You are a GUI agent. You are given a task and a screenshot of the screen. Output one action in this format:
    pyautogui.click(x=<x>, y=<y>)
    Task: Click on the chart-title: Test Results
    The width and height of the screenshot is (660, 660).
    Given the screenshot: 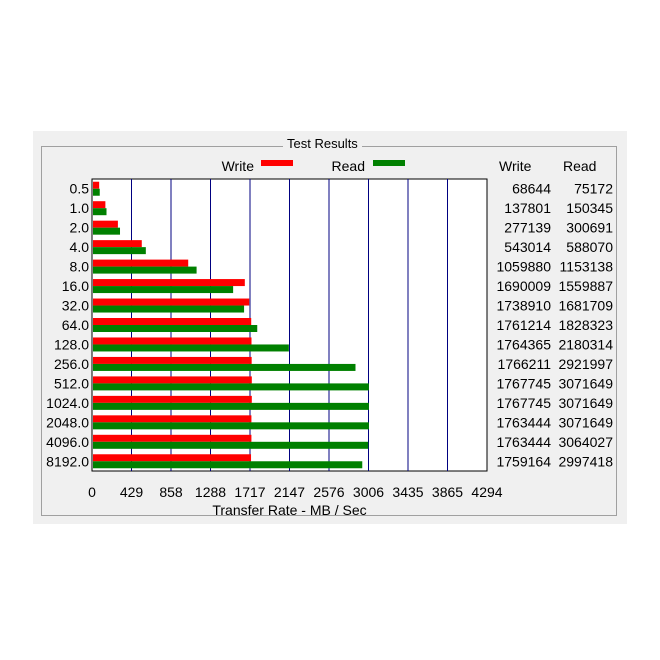 What is the action you would take?
    pyautogui.click(x=322, y=144)
    